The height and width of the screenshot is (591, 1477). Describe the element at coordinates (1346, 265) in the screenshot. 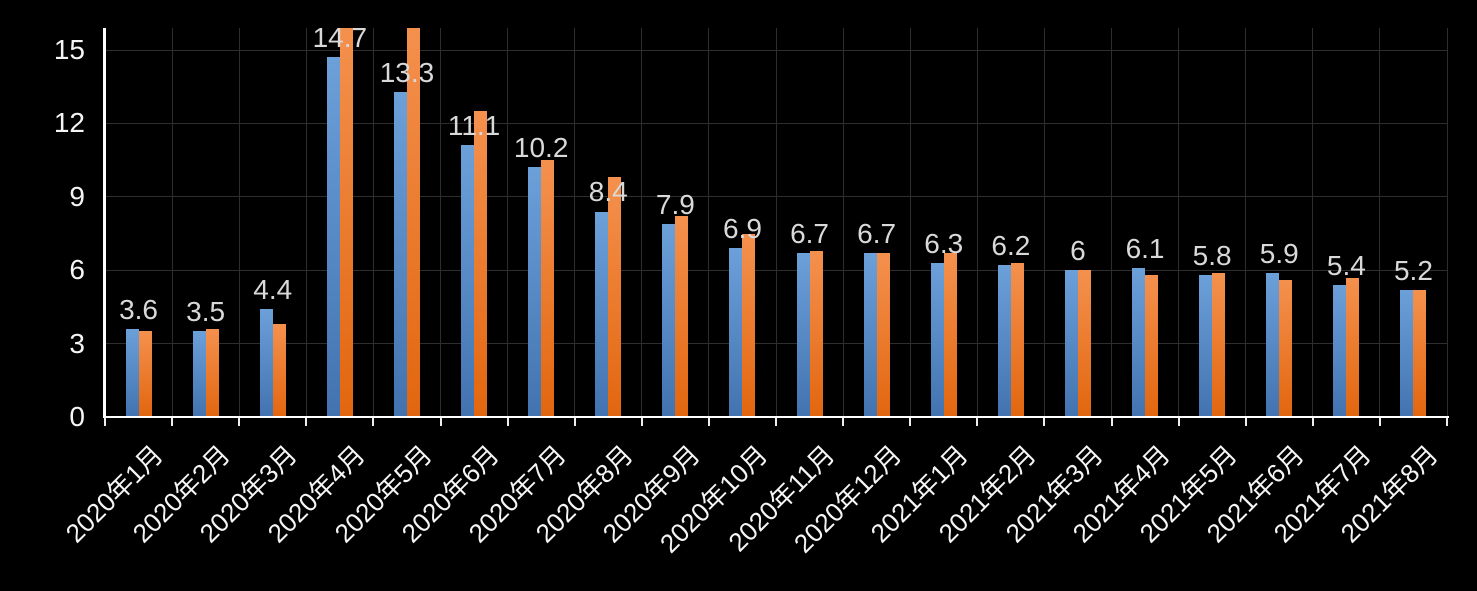

I see `data-label: 5.4` at that location.